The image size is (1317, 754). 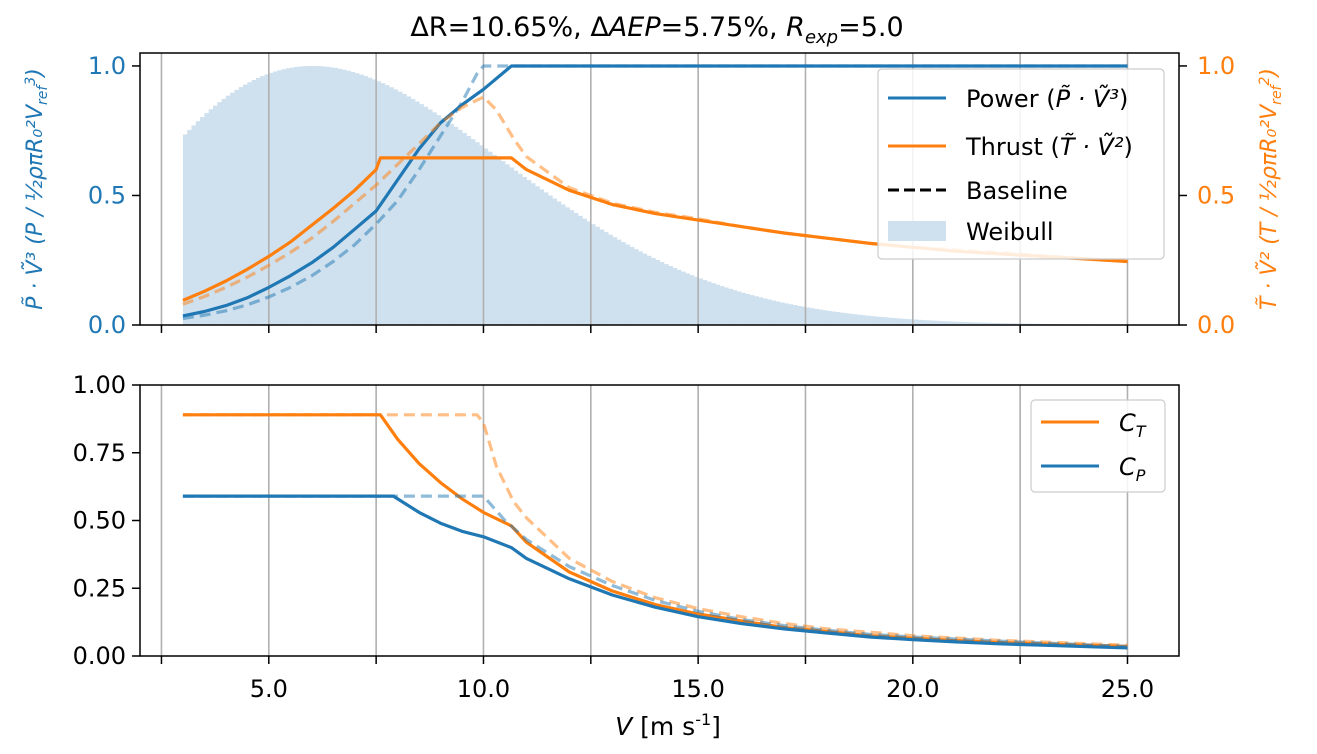 What do you see at coordinates (668, 725) in the screenshot?
I see `x-axis-label: V [m s-1]` at bounding box center [668, 725].